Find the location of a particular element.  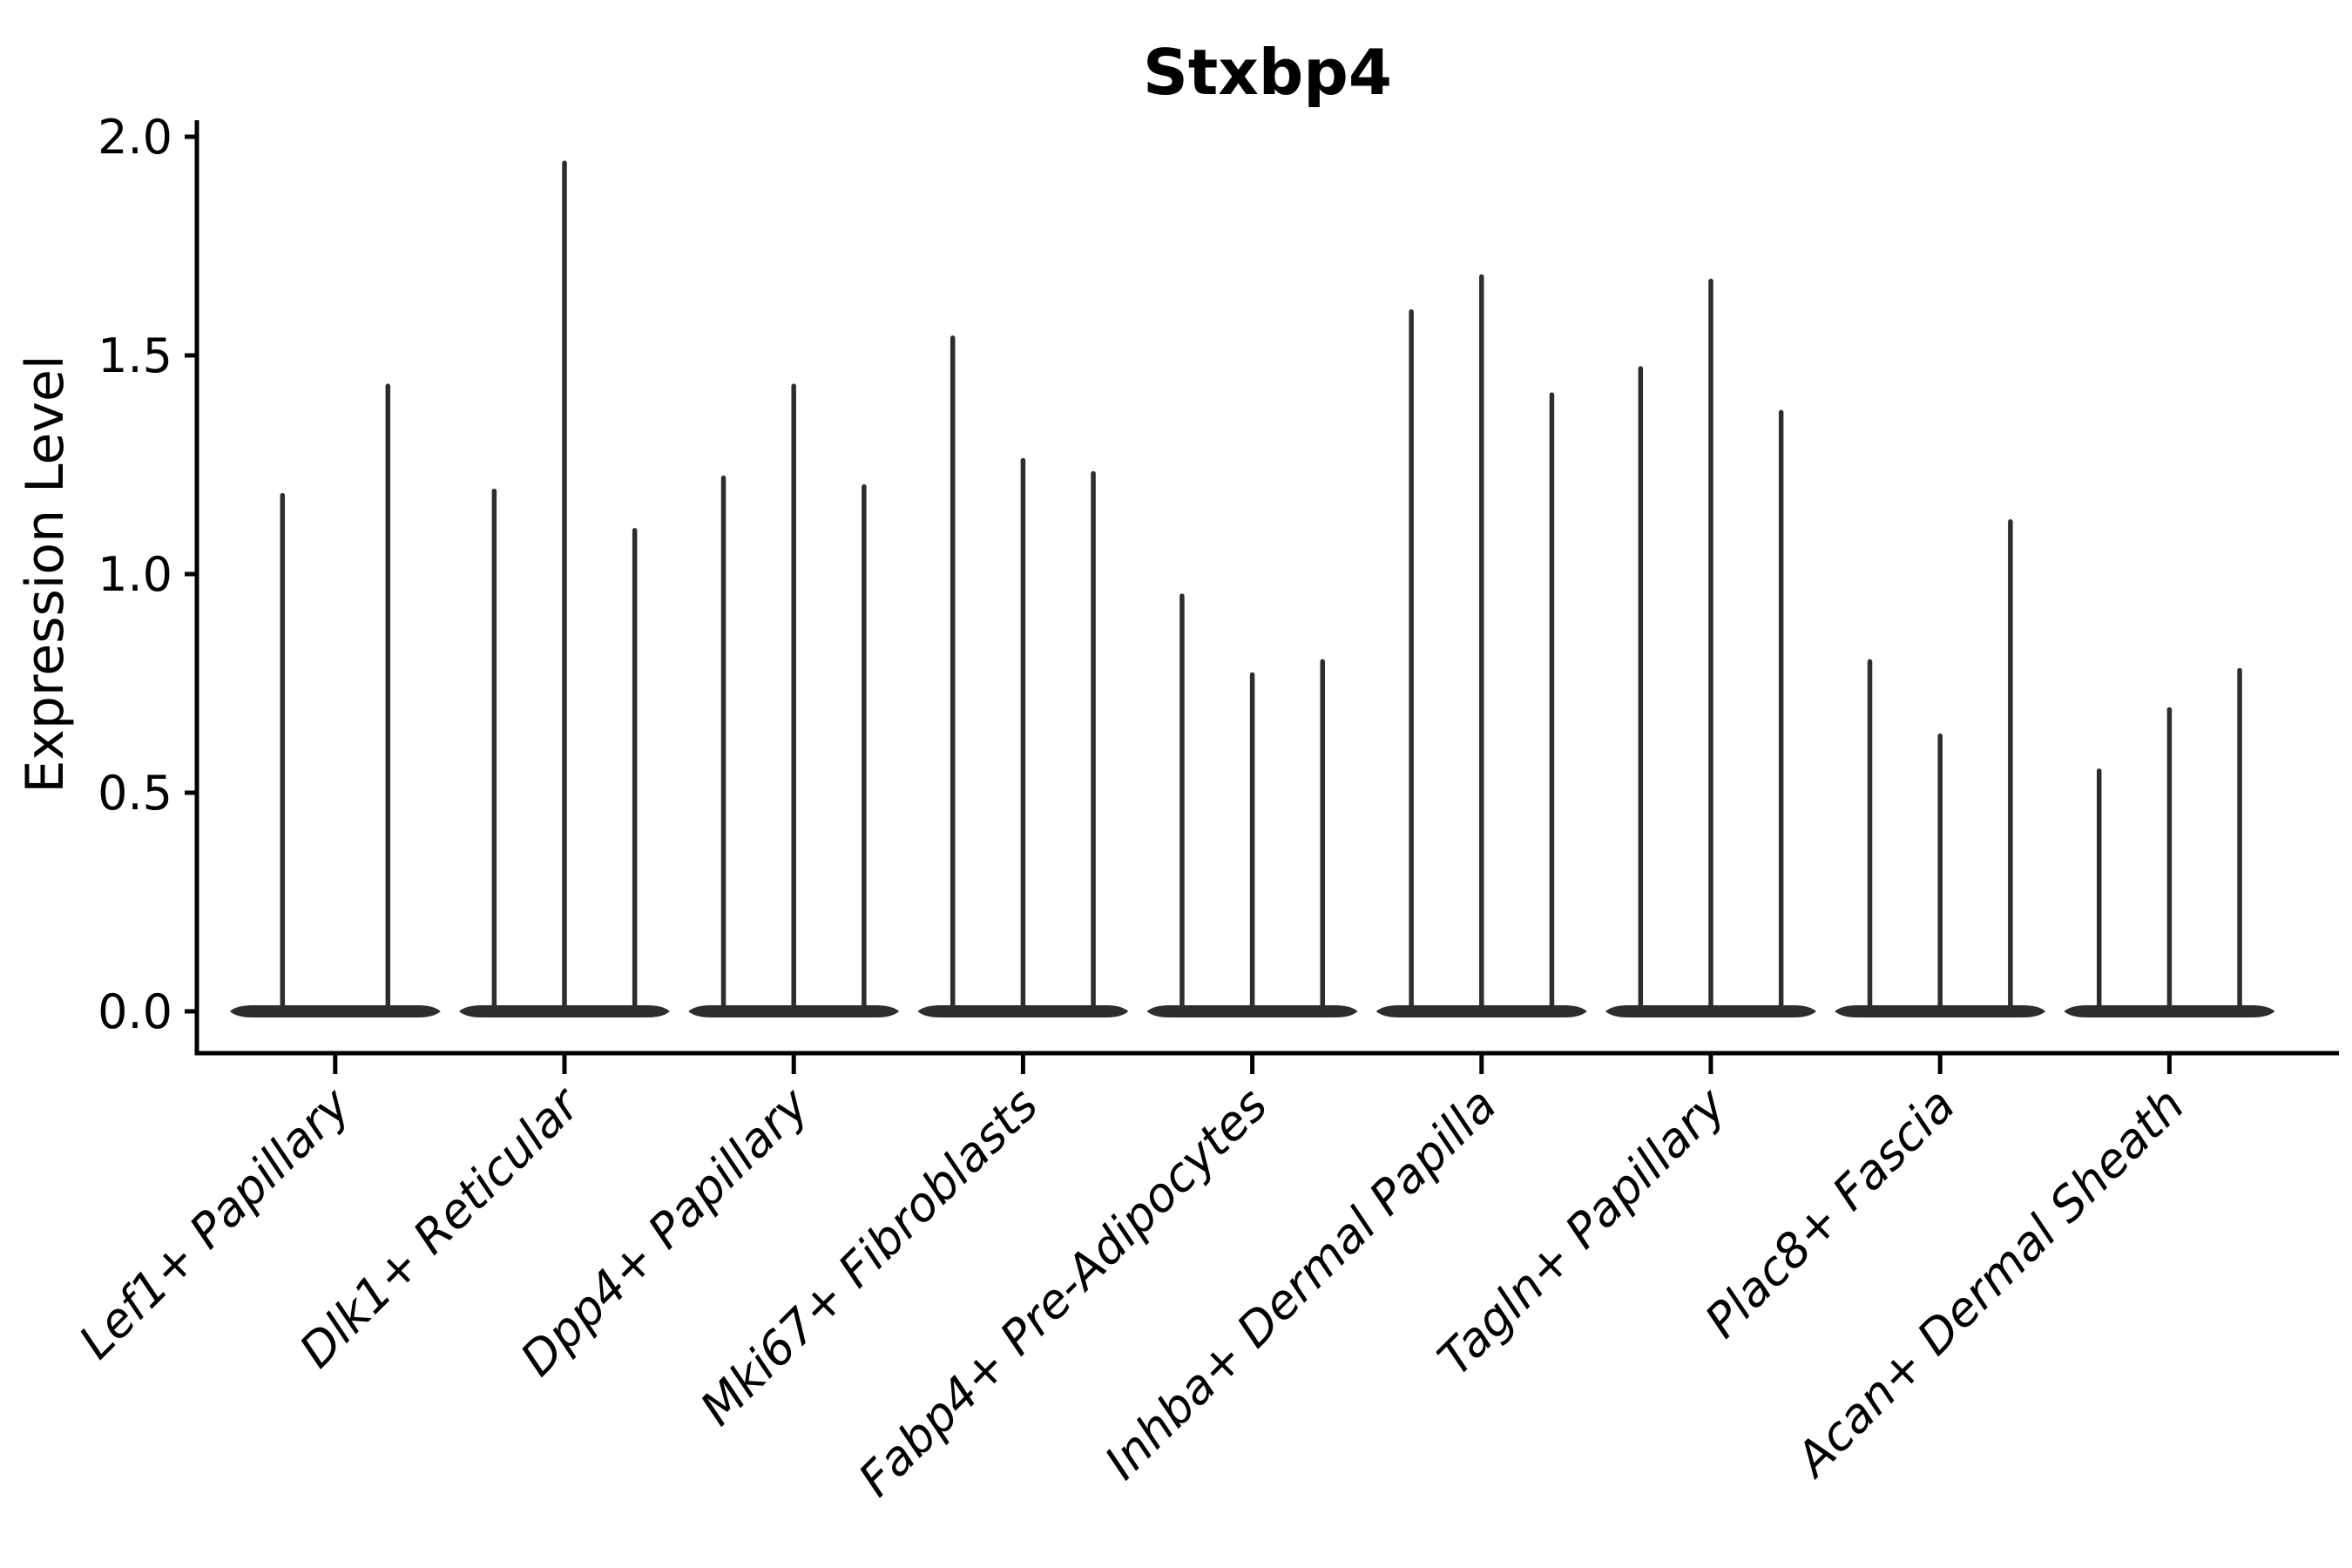

violin-base is located at coordinates (335, 1011).